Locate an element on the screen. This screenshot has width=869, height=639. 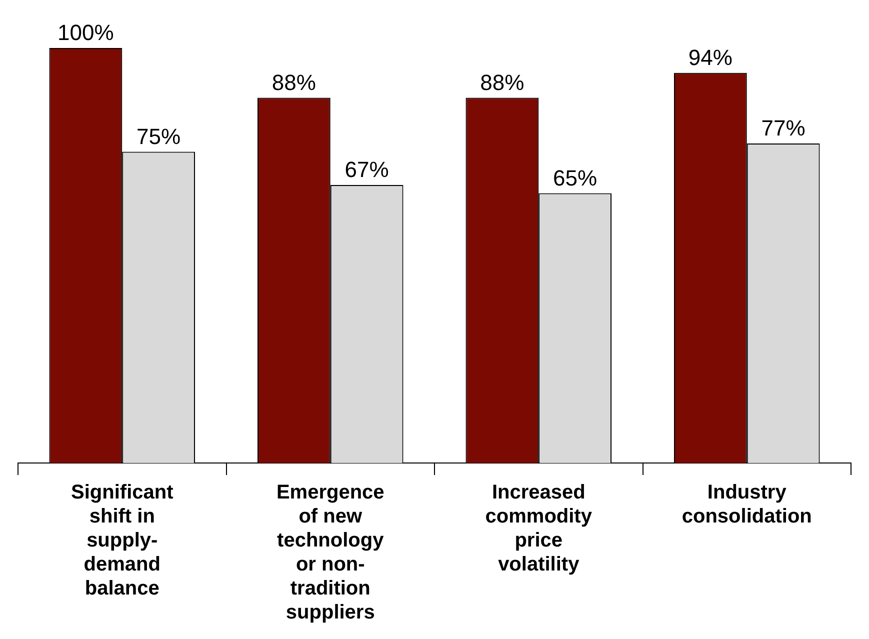
x-tick-label: Significant shift in supply-demand balance is located at coordinates (122, 541).